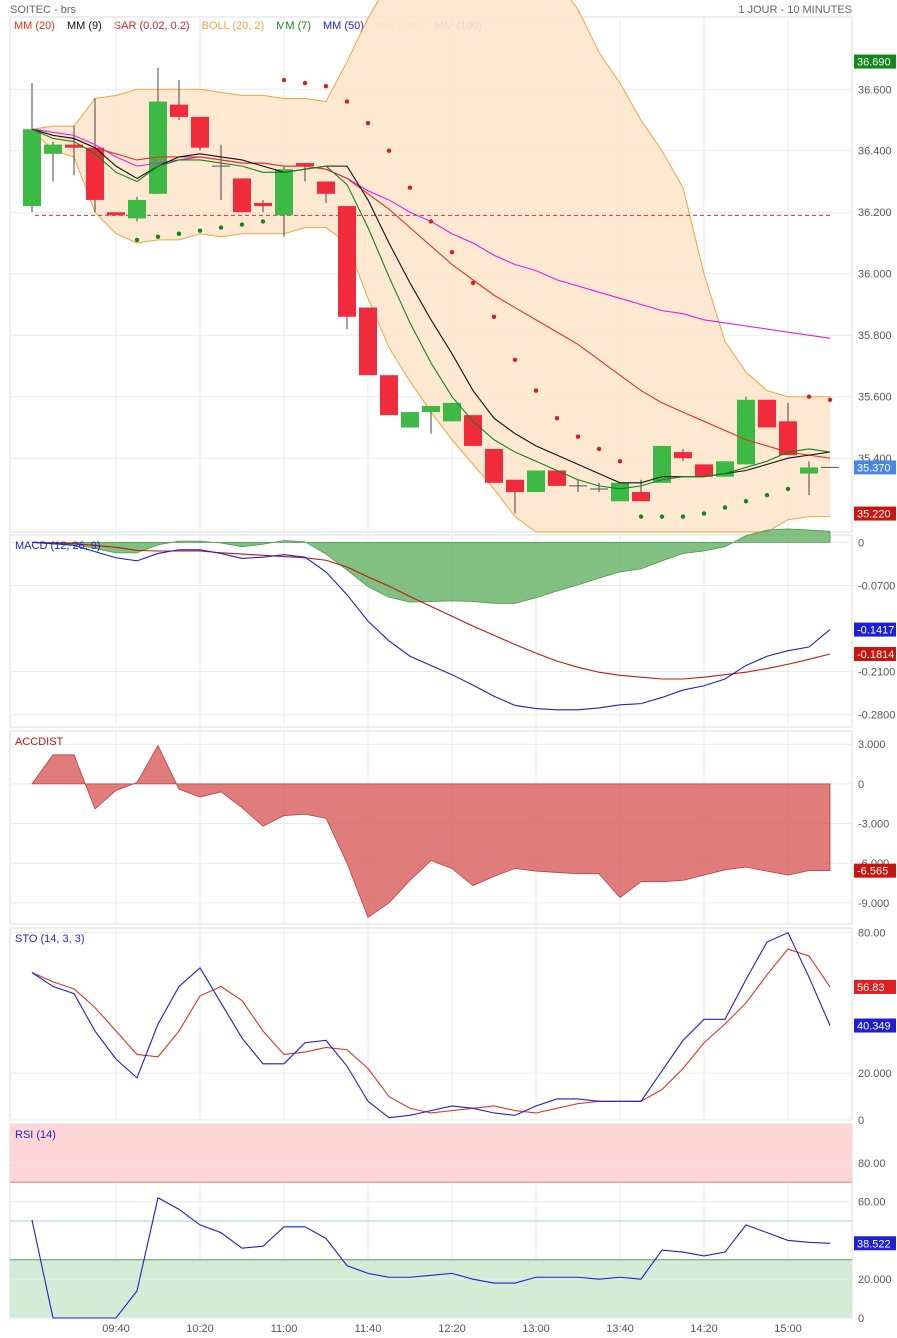 The image size is (897, 1338). What do you see at coordinates (871, 988) in the screenshot?
I see `sto-d-tag: 56.83` at bounding box center [871, 988].